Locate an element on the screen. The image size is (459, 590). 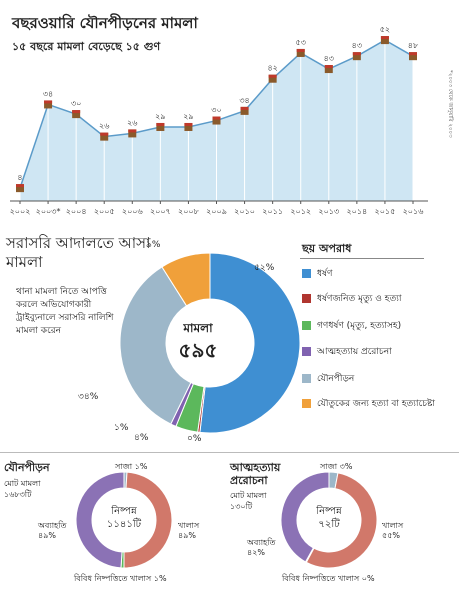
pct-label-suicide: ১% is located at coordinates (121, 428).